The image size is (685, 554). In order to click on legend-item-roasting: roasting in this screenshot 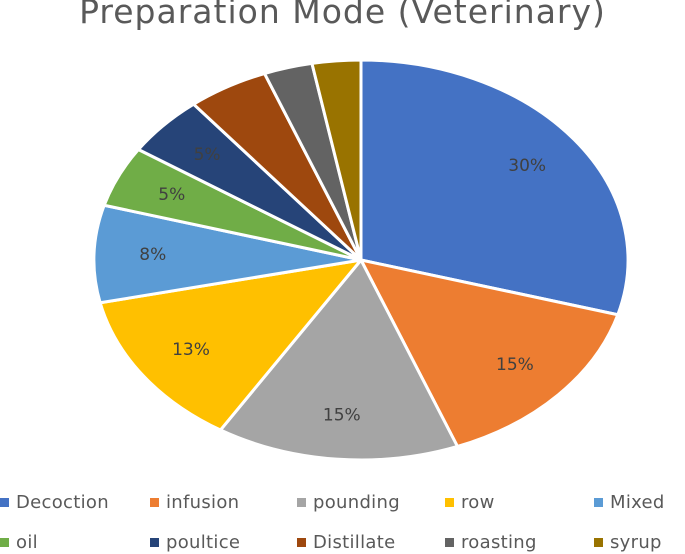, I will do `click(491, 542)`.